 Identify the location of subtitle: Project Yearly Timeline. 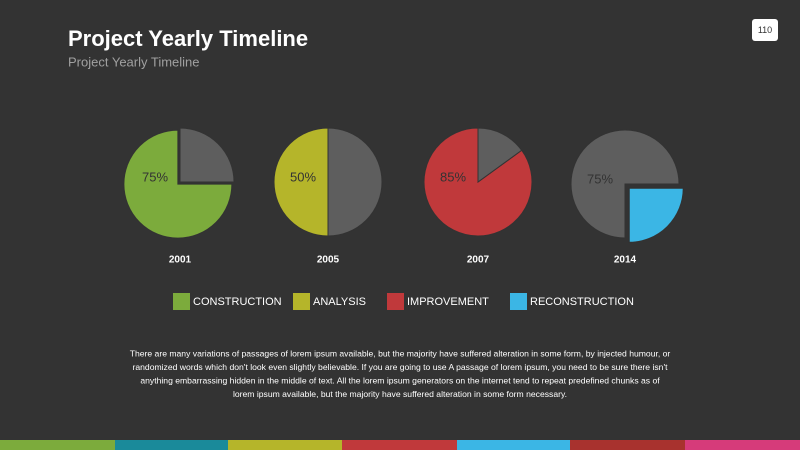
(134, 61).